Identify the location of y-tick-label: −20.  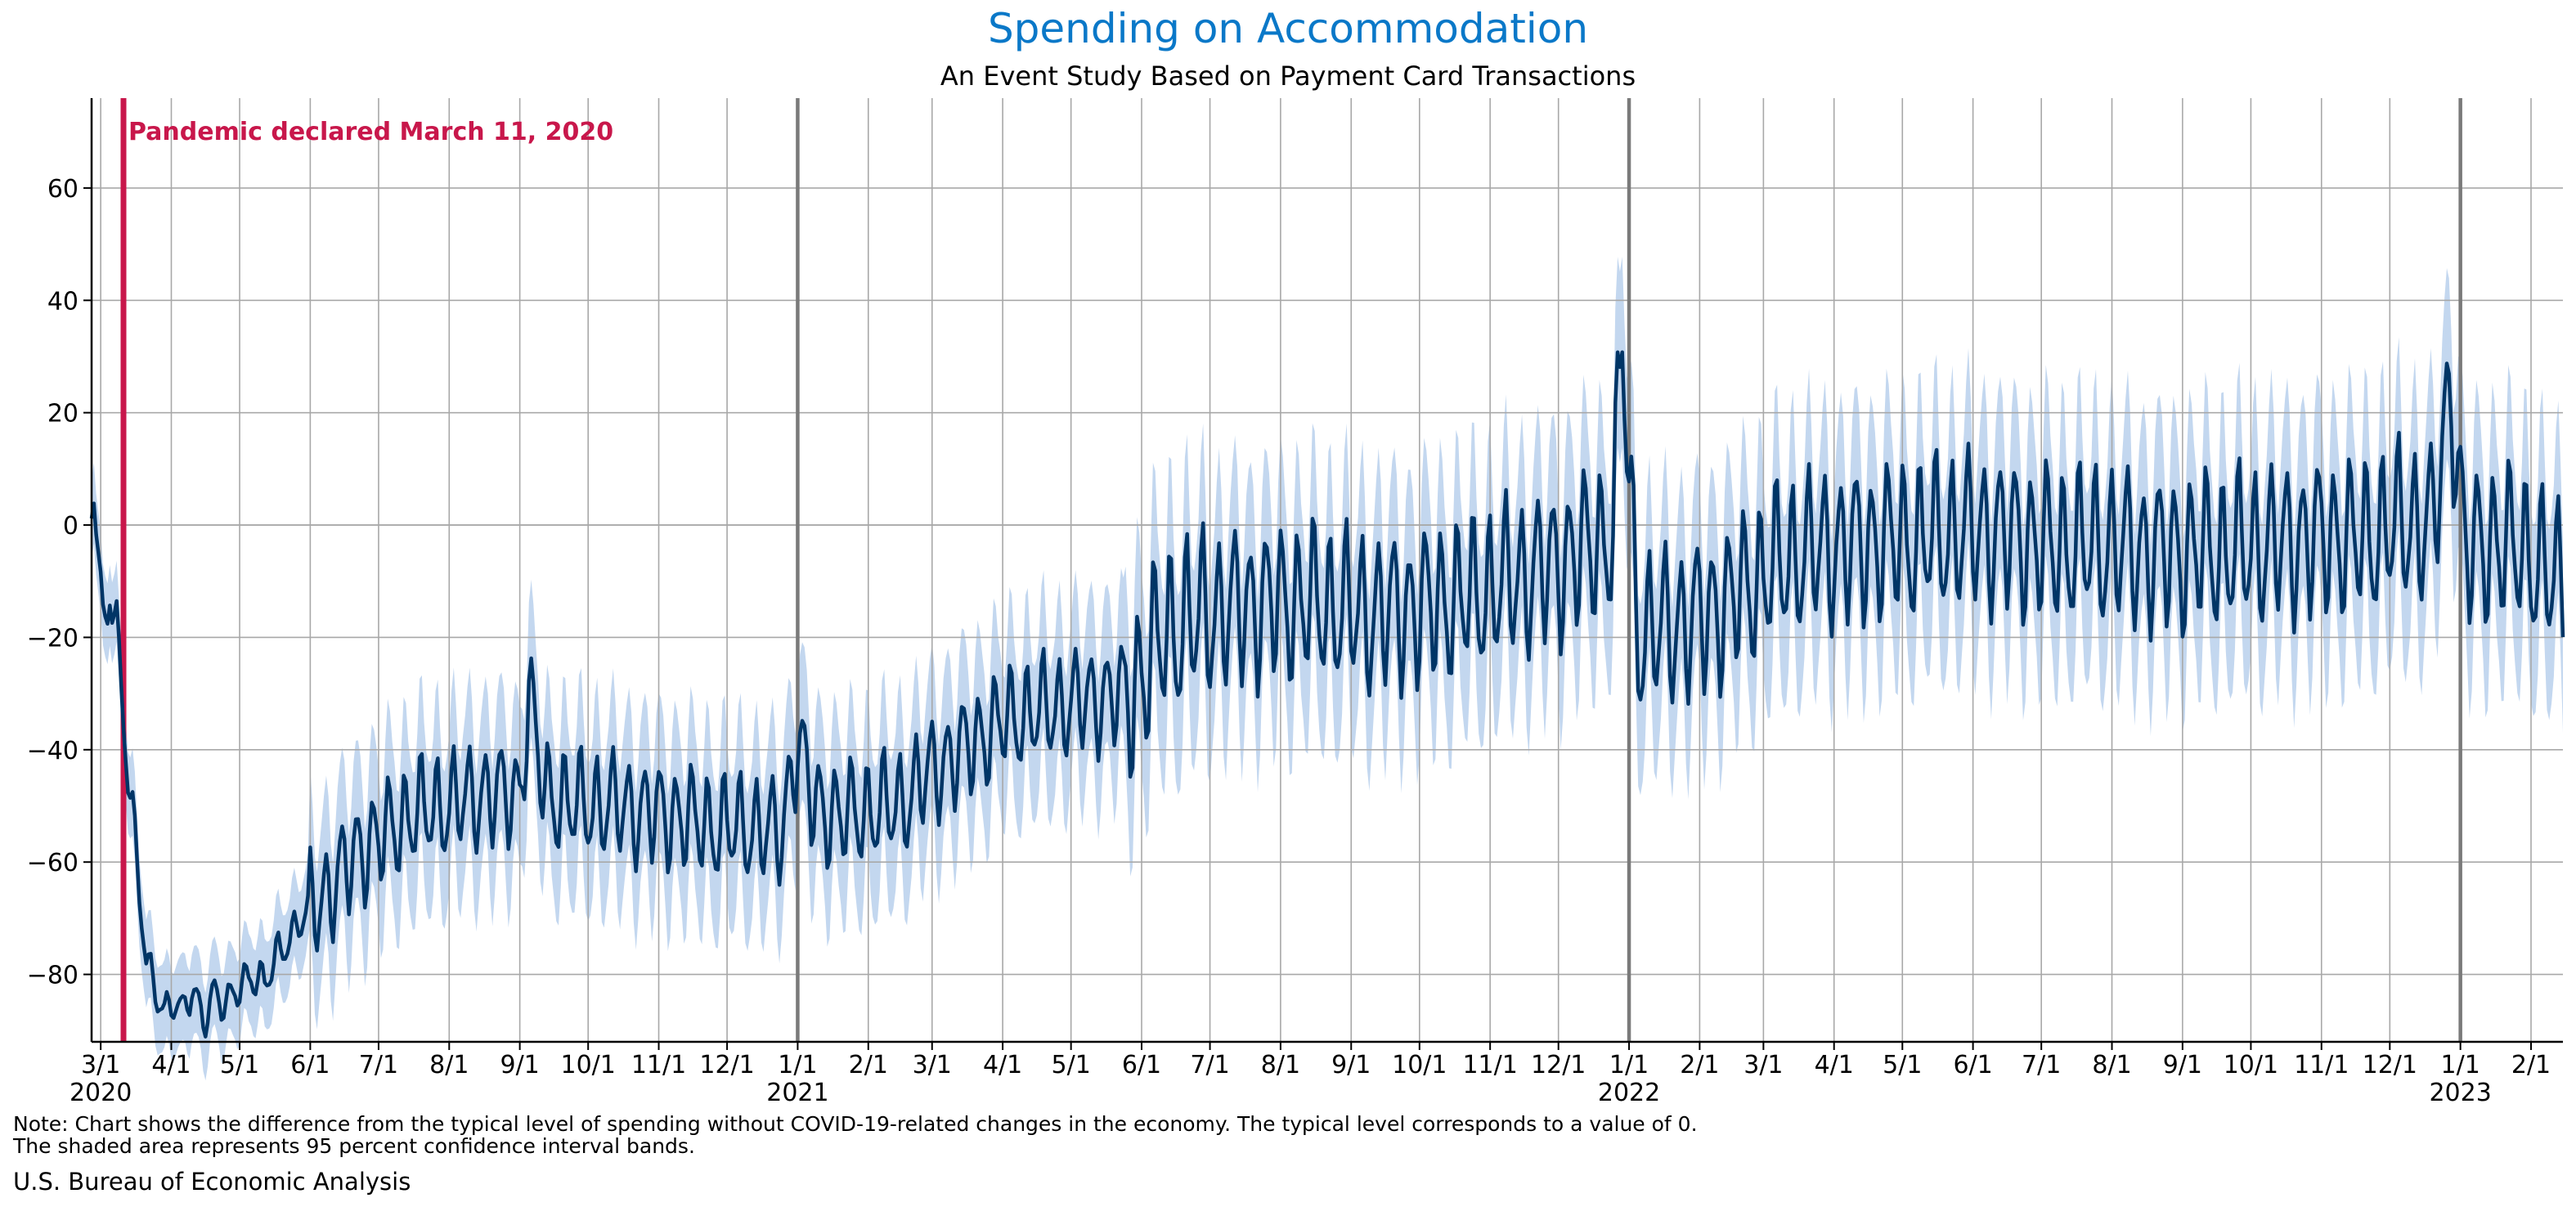
(53, 639).